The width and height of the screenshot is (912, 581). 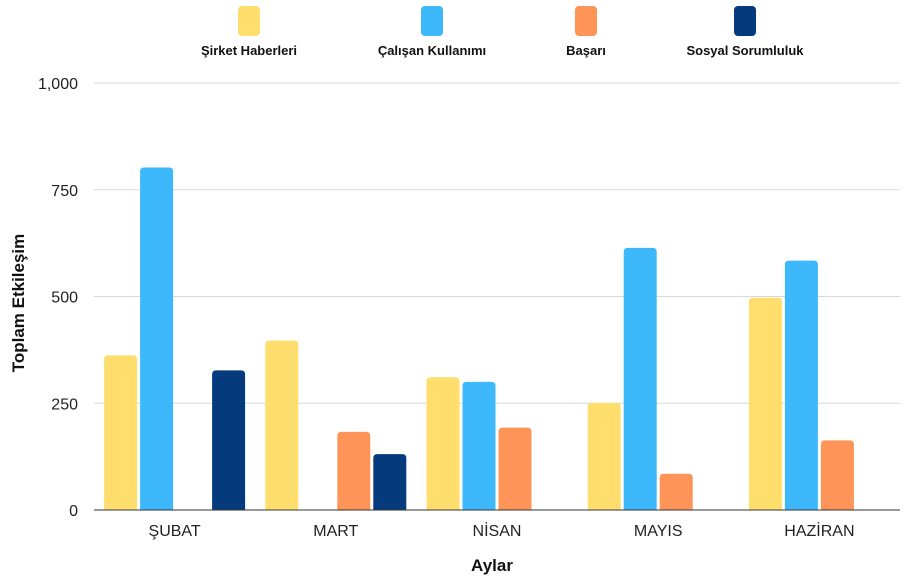 I want to click on legend-label: Şirket Haberleri, so click(x=249, y=50).